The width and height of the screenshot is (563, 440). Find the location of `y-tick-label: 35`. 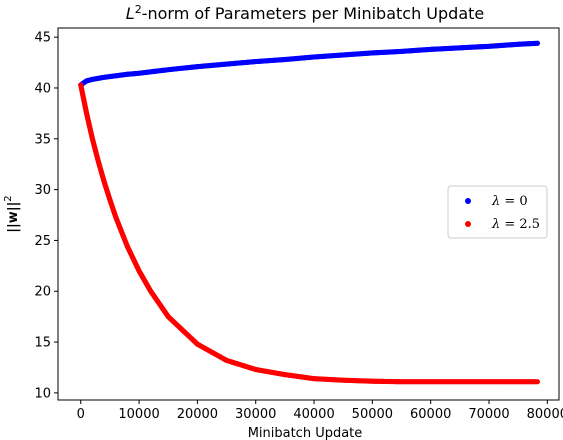

y-tick-label: 35 is located at coordinates (42, 139).